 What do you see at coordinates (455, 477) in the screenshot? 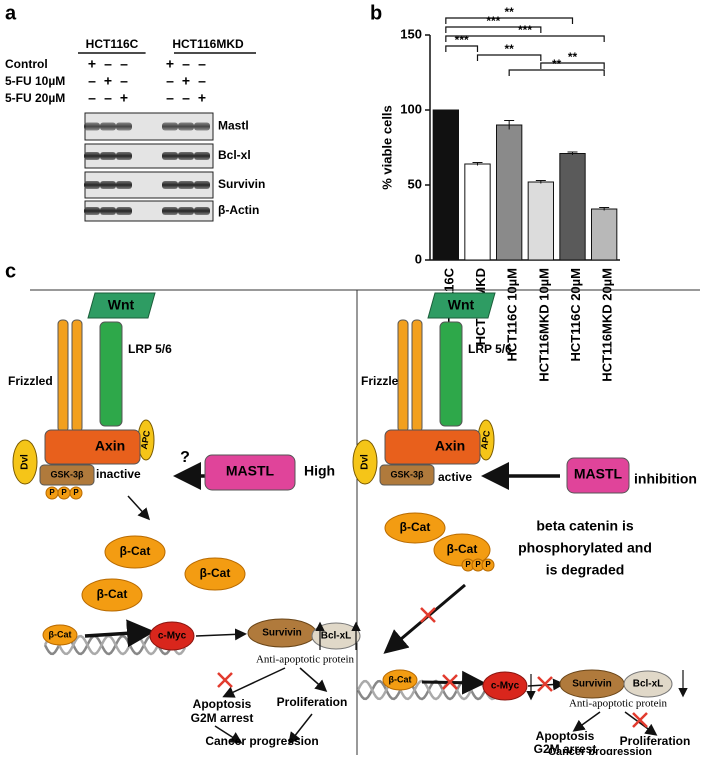
I see `state-label: active` at bounding box center [455, 477].